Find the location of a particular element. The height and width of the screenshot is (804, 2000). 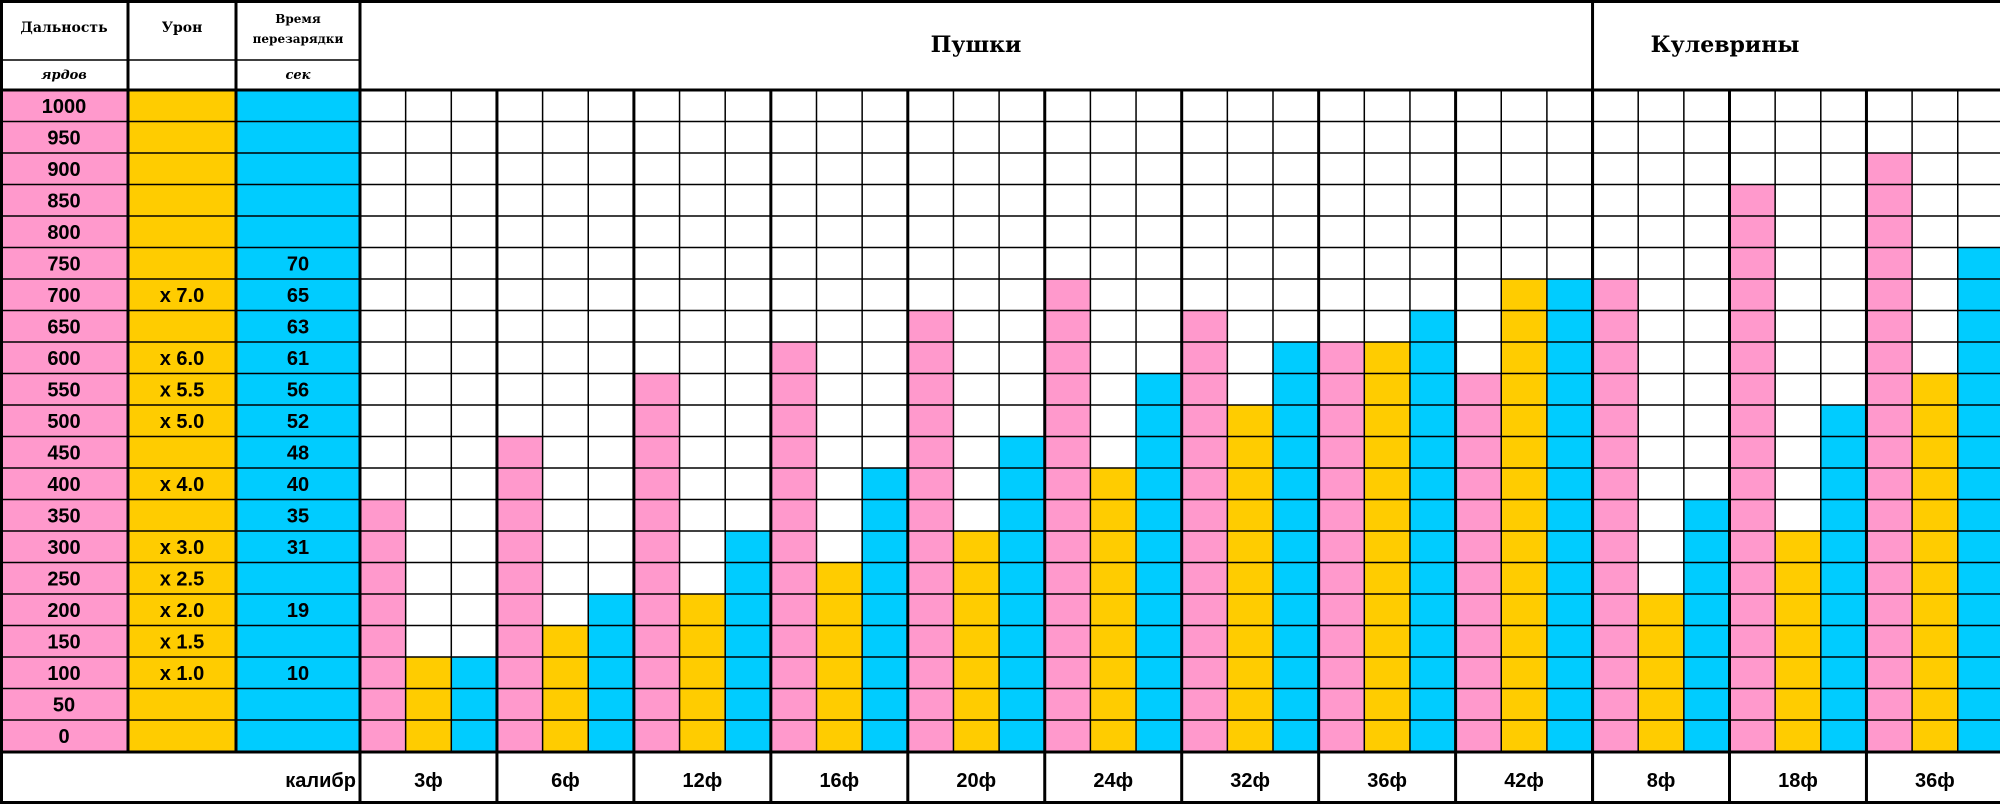

range-row-label: 900 is located at coordinates (63, 170).